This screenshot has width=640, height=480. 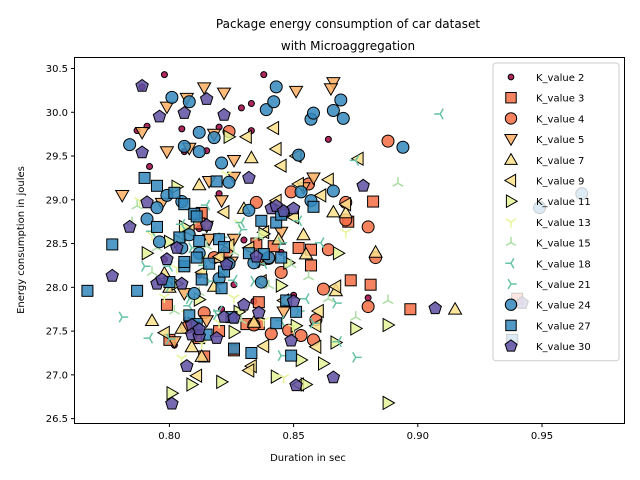 What do you see at coordinates (560, 182) in the screenshot?
I see `legend-label-k-value-9: K_value 9` at bounding box center [560, 182].